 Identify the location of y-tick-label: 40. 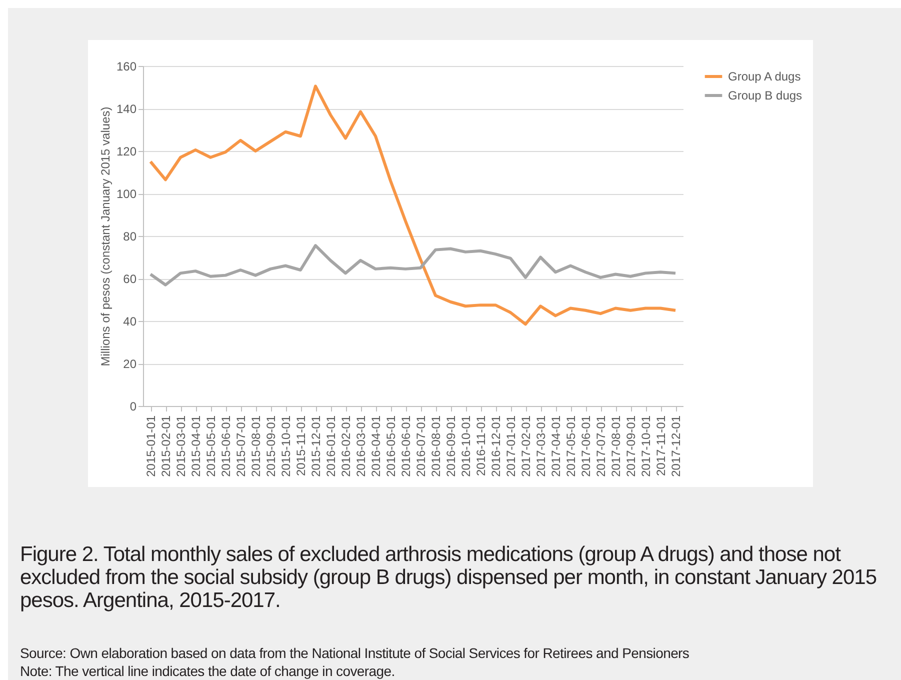
(130, 321).